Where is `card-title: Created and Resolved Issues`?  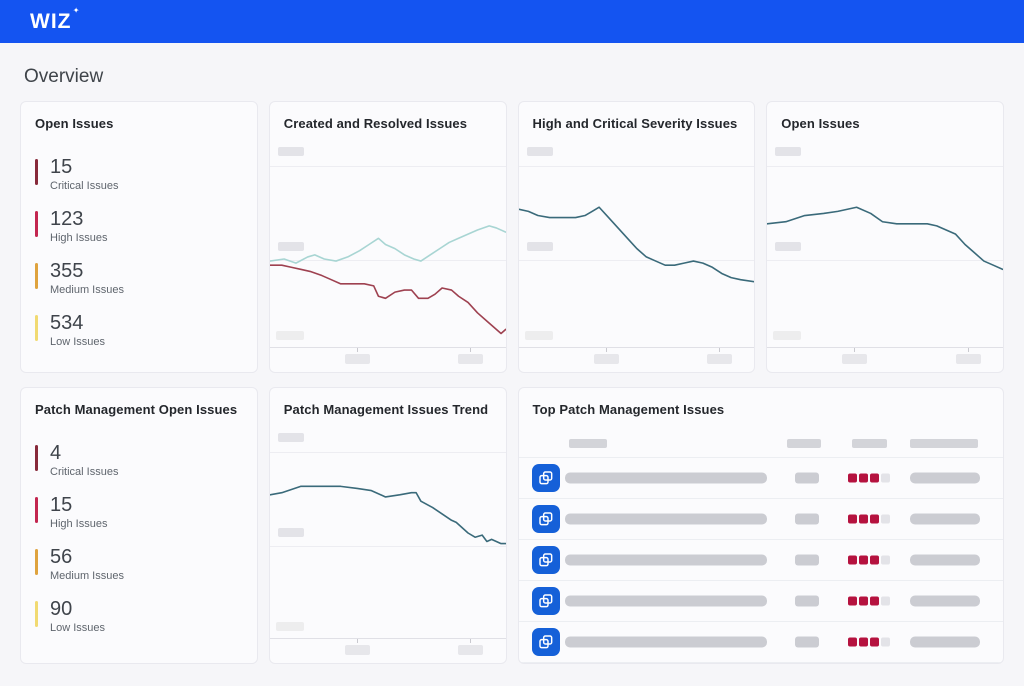 card-title: Created and Resolved Issues is located at coordinates (375, 123).